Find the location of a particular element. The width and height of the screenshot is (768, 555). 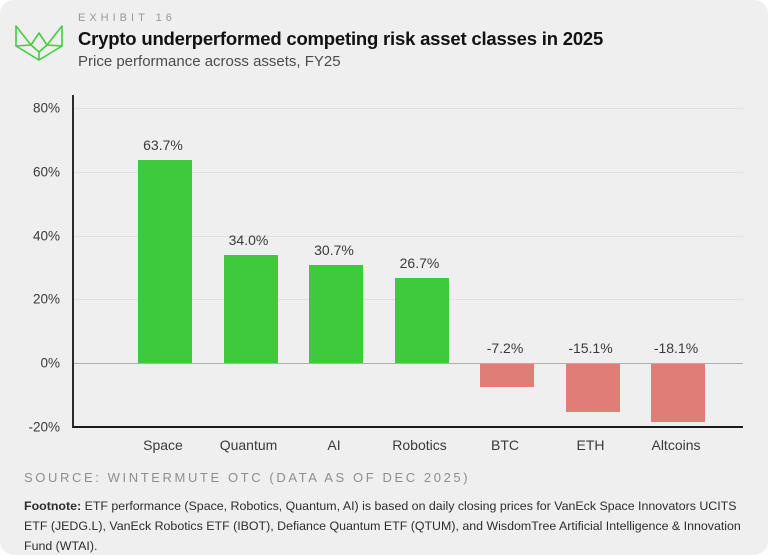

y-axis-tick: 80% is located at coordinates (46, 108).